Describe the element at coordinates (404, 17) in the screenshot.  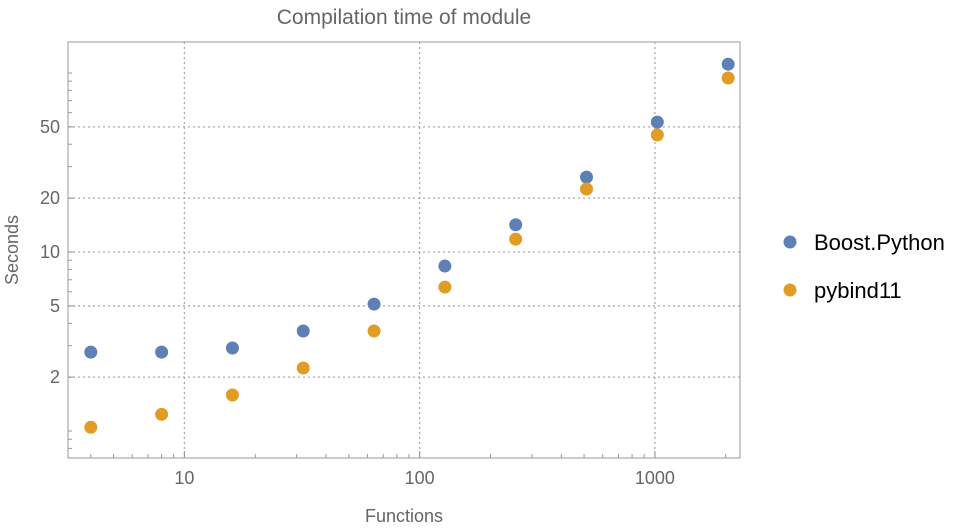
I see `chart-title: Compilation time of module` at that location.